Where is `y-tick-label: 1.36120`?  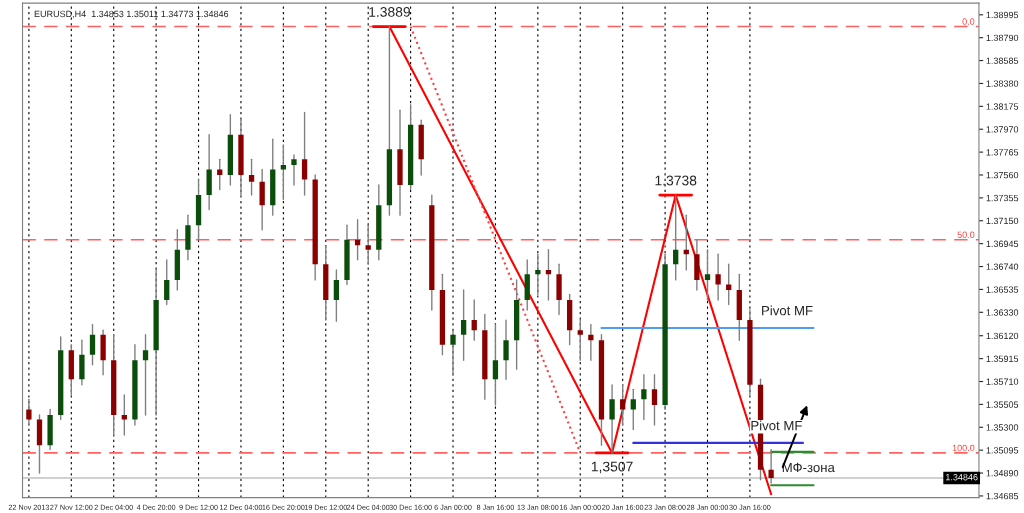
y-tick-label: 1.36120 is located at coordinates (1002, 336).